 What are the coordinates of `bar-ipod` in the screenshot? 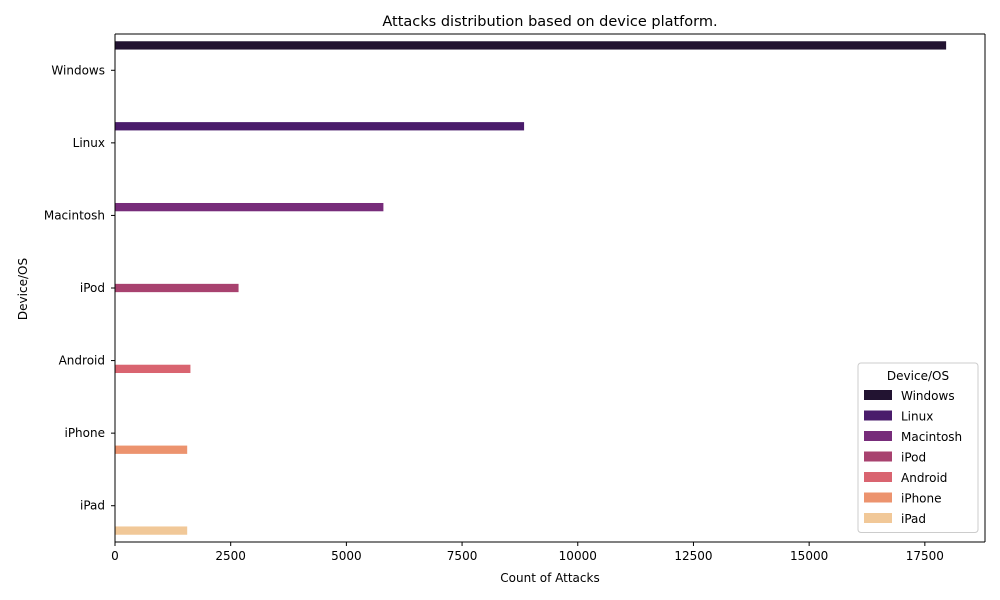 It's located at (177, 288).